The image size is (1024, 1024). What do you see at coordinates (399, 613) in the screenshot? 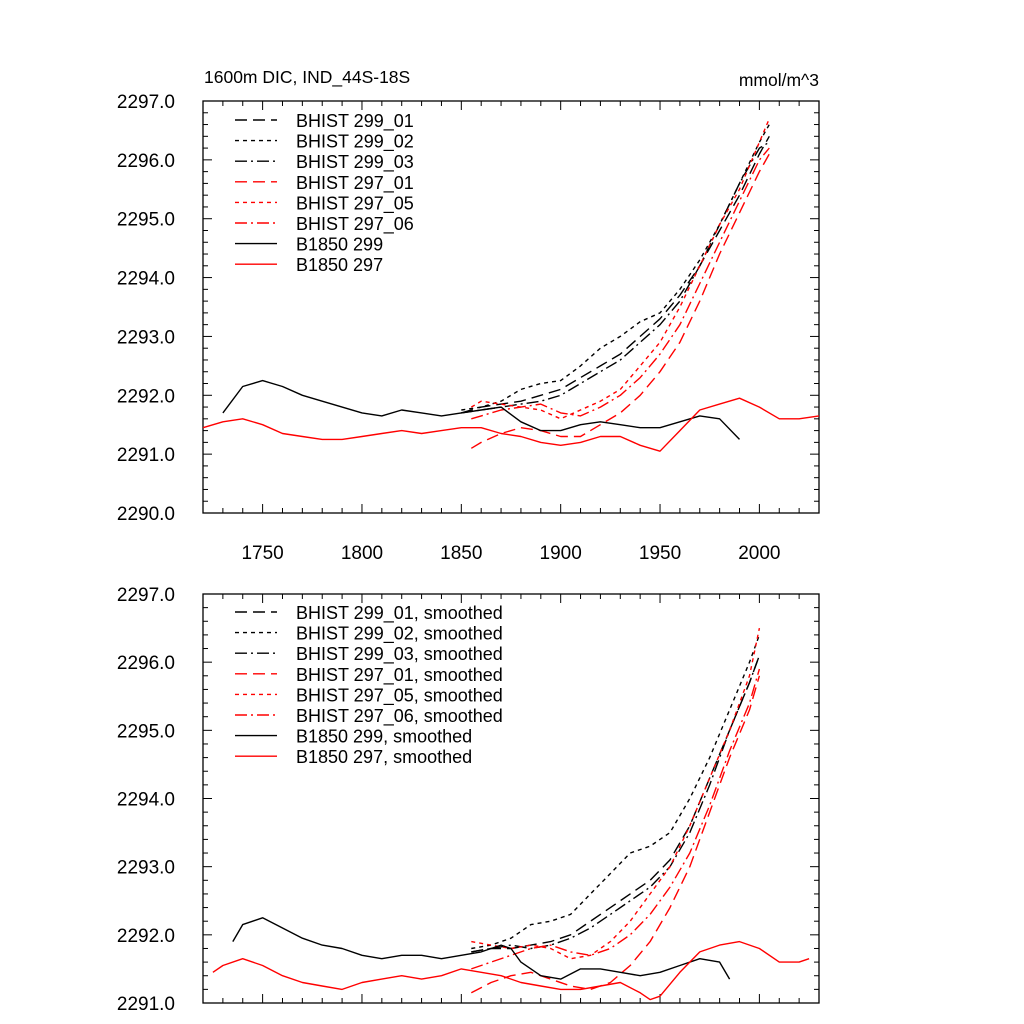
I see `bottom-legend-label: BHIST 299_01, smoothed` at bounding box center [399, 613].